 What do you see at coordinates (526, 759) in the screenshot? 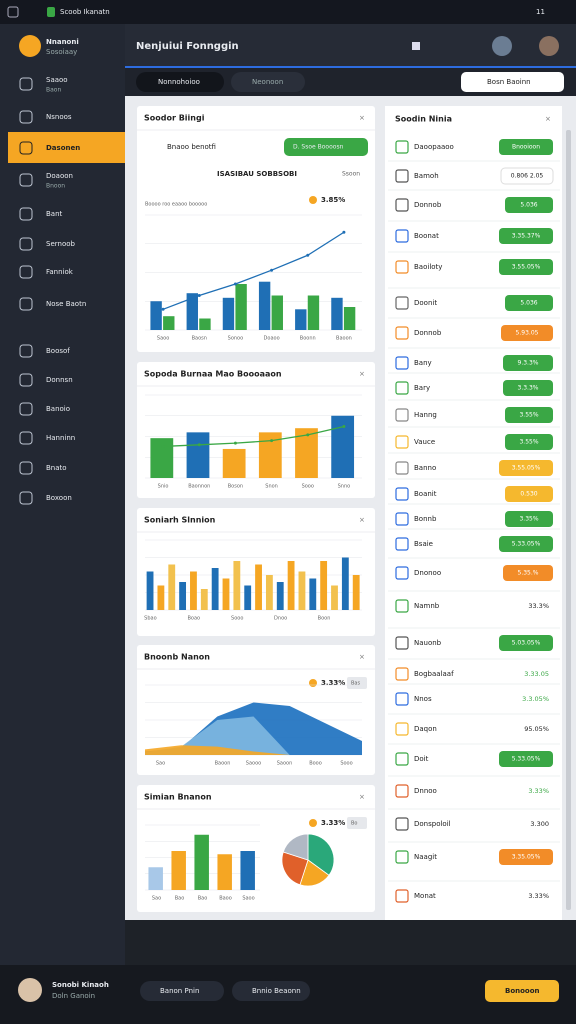
I see `row-value: 5.33.05%` at bounding box center [526, 759].